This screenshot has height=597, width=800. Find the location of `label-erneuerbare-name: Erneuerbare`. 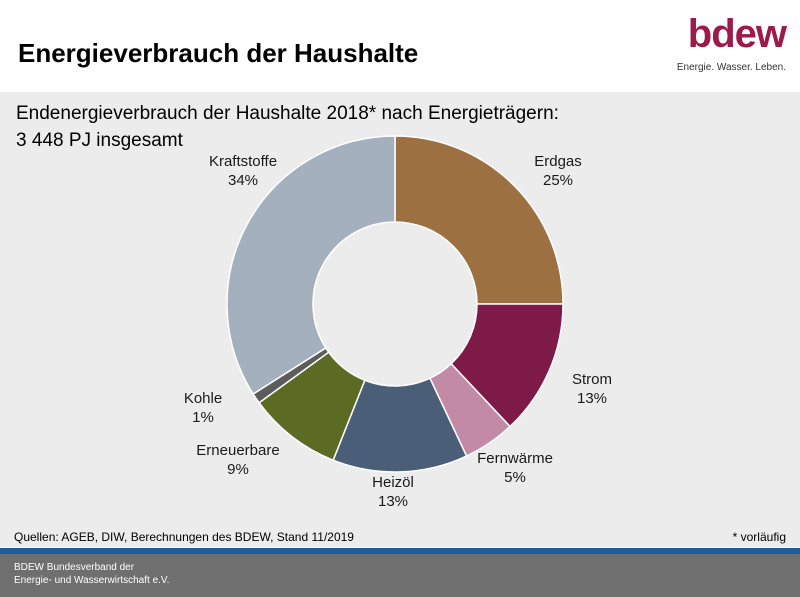

label-erneuerbare-name: Erneuerbare is located at coordinates (237, 450).